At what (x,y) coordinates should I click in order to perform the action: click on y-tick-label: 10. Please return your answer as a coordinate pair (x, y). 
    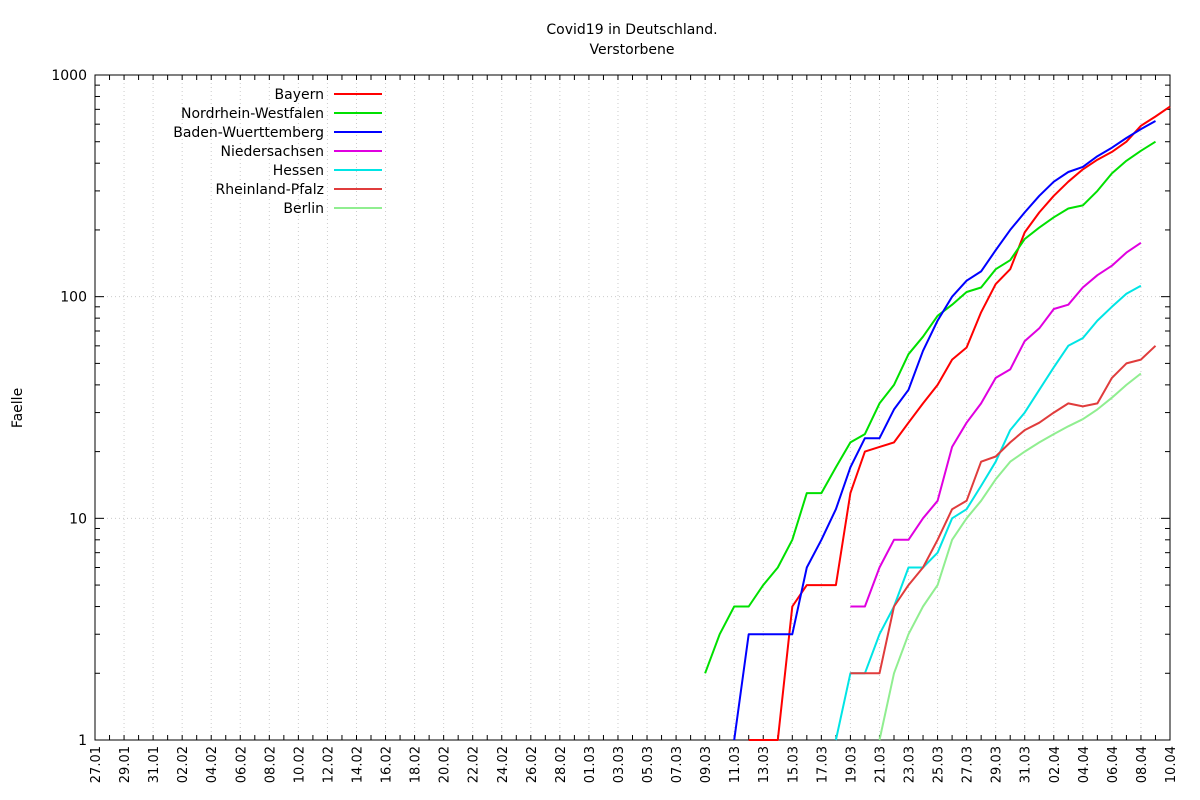
    Looking at the image, I should click on (78, 519).